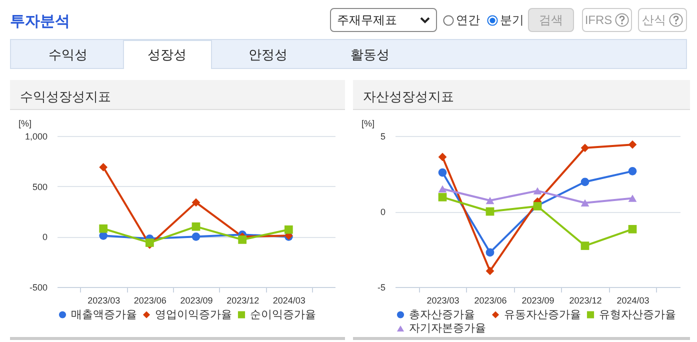  Describe the element at coordinates (68, 55) in the screenshot. I see `text: 수익성` at that location.